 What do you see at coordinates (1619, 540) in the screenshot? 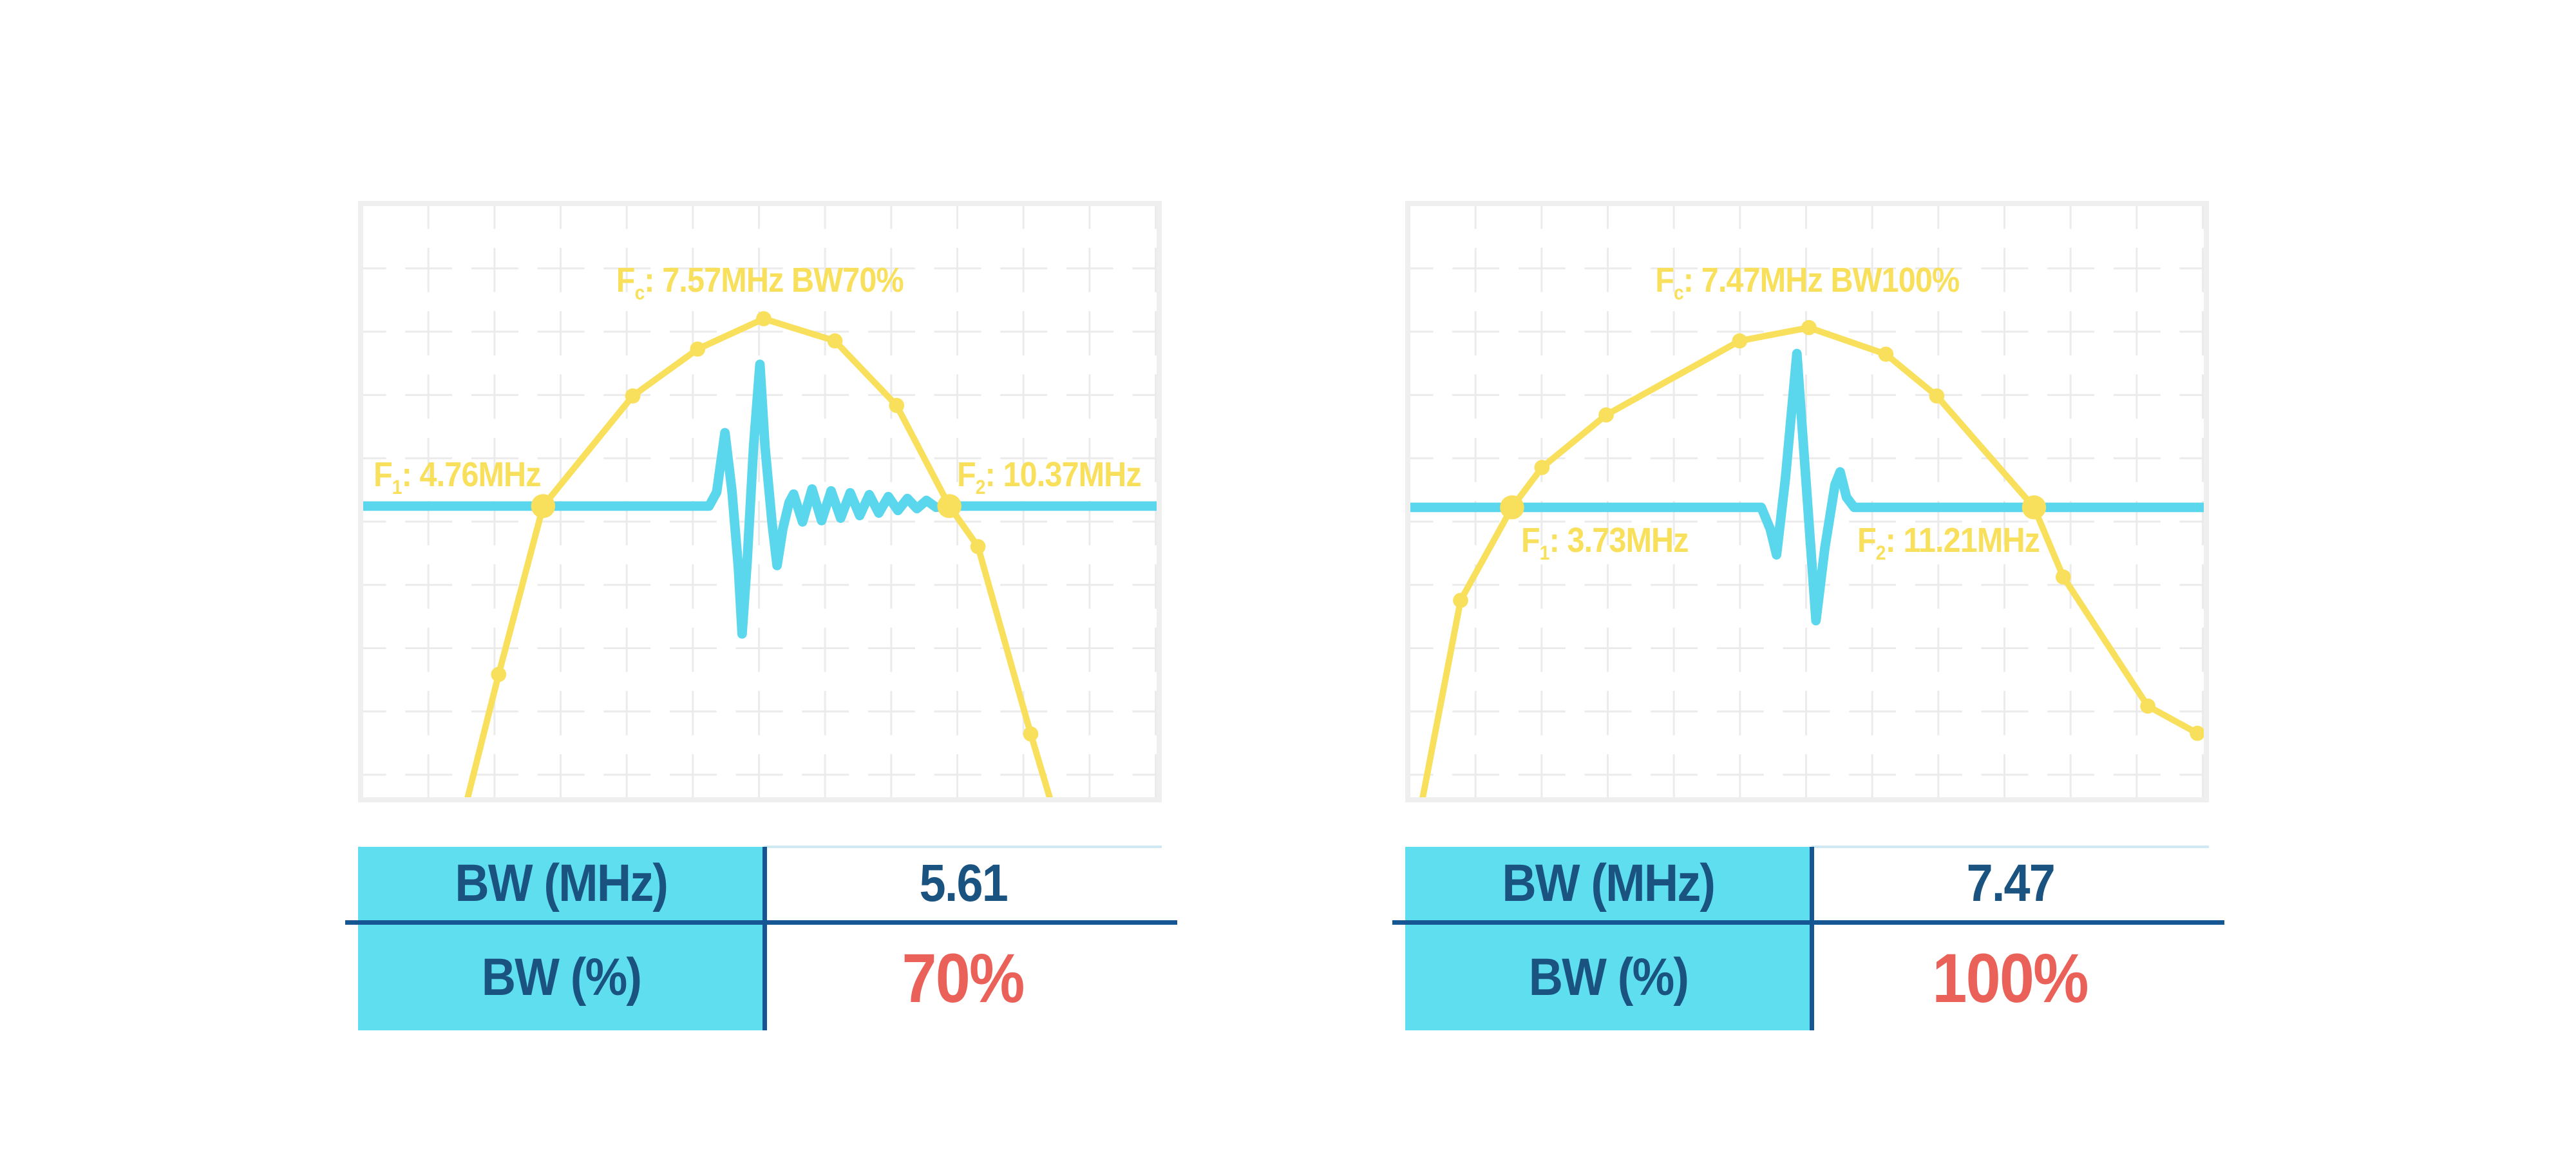
I see `f1-value-text: : 3.73MHz` at bounding box center [1619, 540].